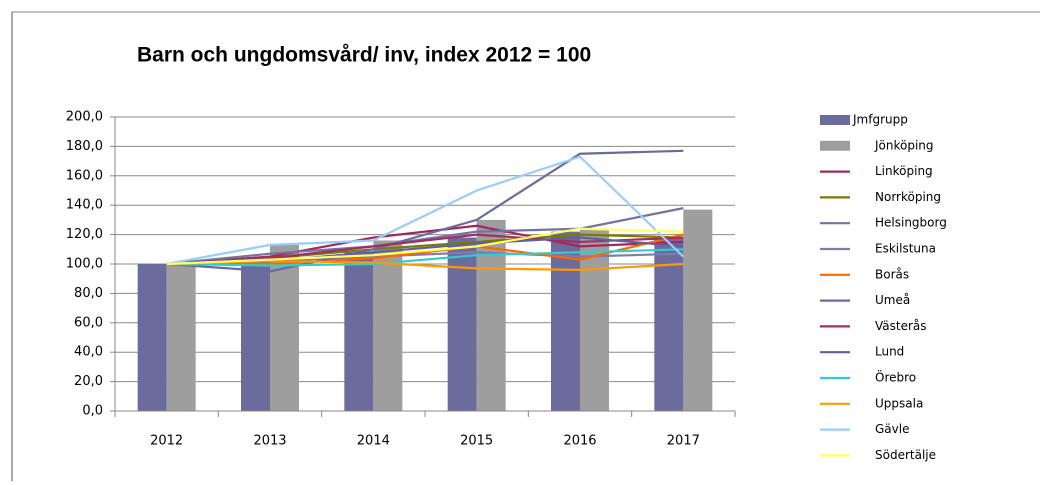 This screenshot has width=1054, height=485. What do you see at coordinates (88, 352) in the screenshot?
I see `y-tick-label: 40,0` at bounding box center [88, 352].